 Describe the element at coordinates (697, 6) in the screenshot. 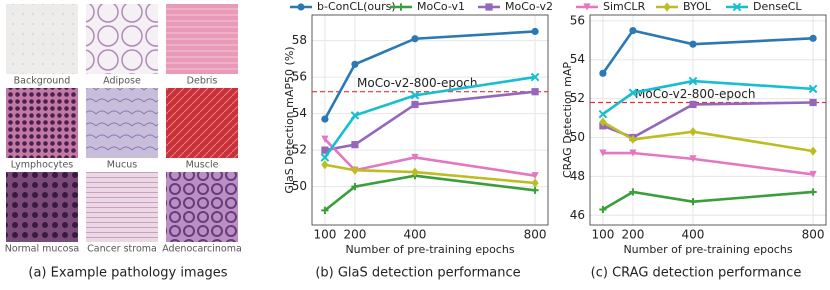

I see `legend-label: BYOL` at that location.